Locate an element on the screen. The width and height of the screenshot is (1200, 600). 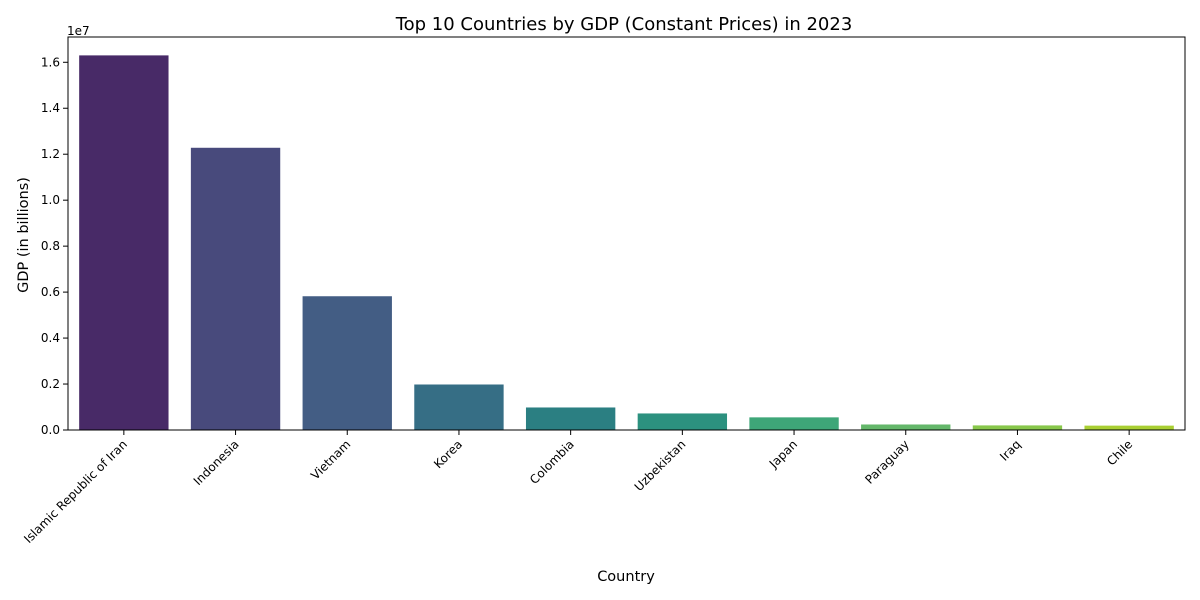
y-tick-label: 0.4 is located at coordinates (50, 338).